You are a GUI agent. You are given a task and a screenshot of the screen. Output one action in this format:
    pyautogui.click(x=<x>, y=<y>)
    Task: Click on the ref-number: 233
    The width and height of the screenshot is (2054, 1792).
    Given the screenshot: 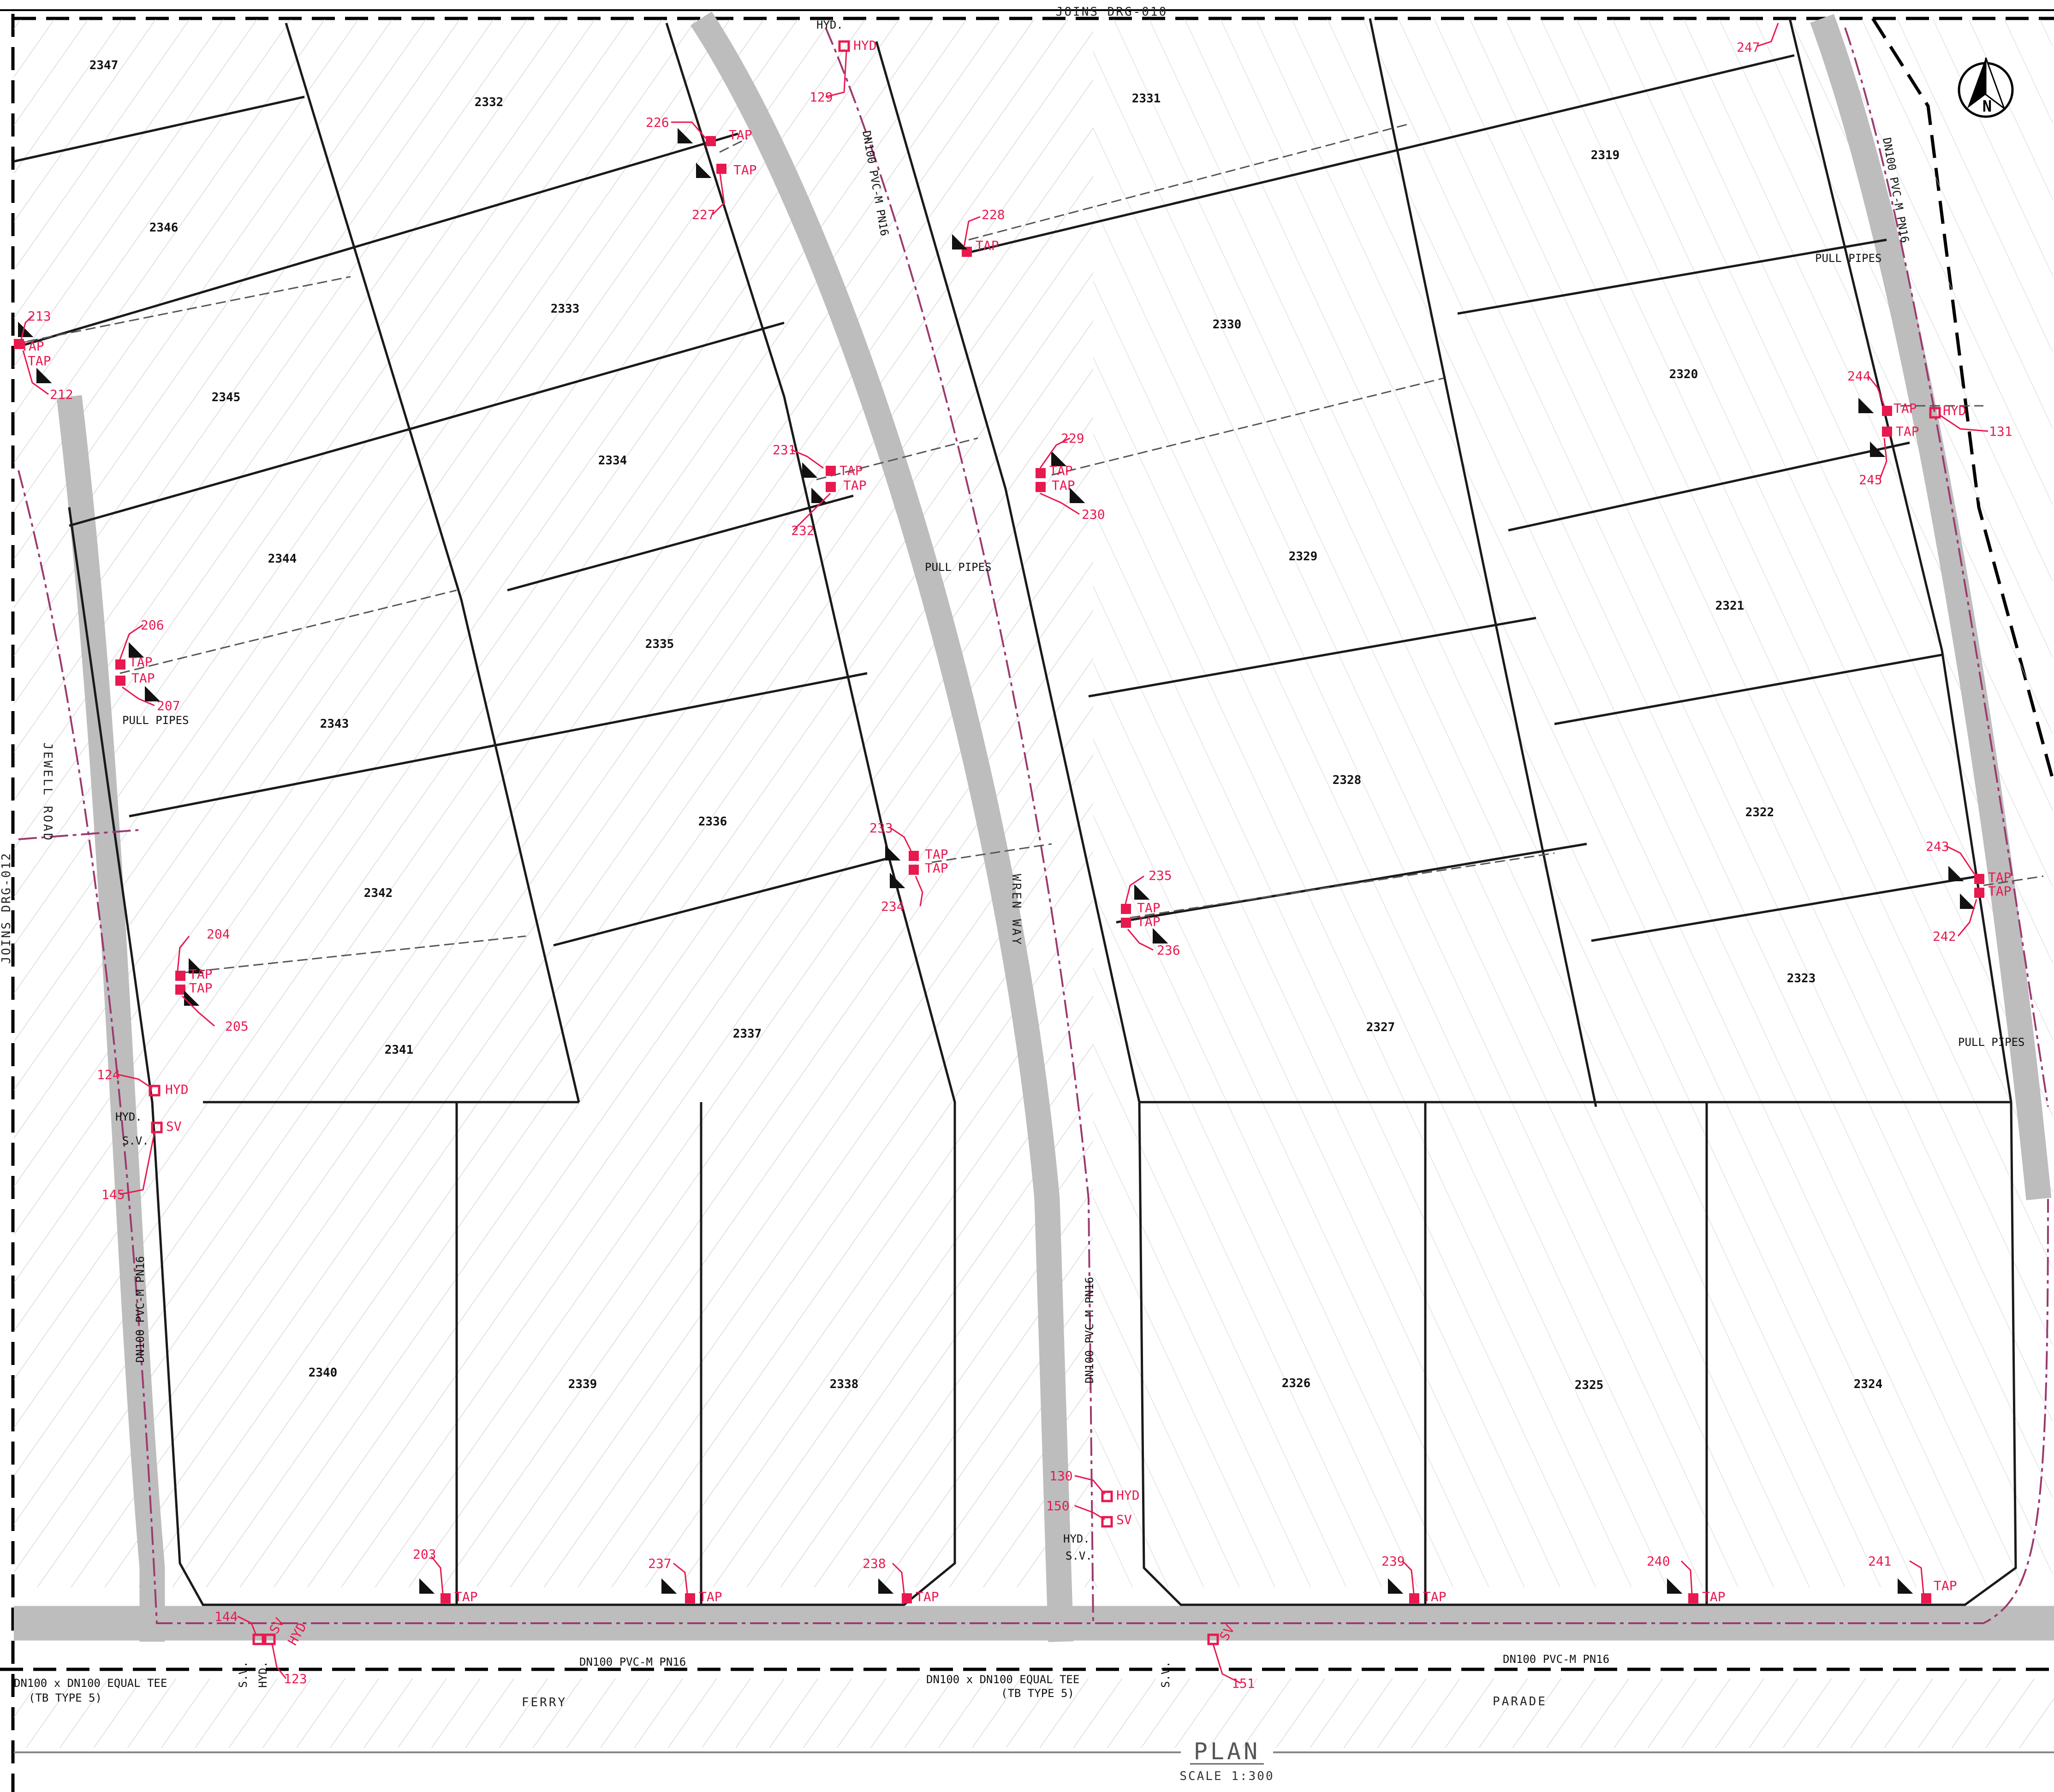 What is the action you would take?
    pyautogui.click(x=881, y=828)
    